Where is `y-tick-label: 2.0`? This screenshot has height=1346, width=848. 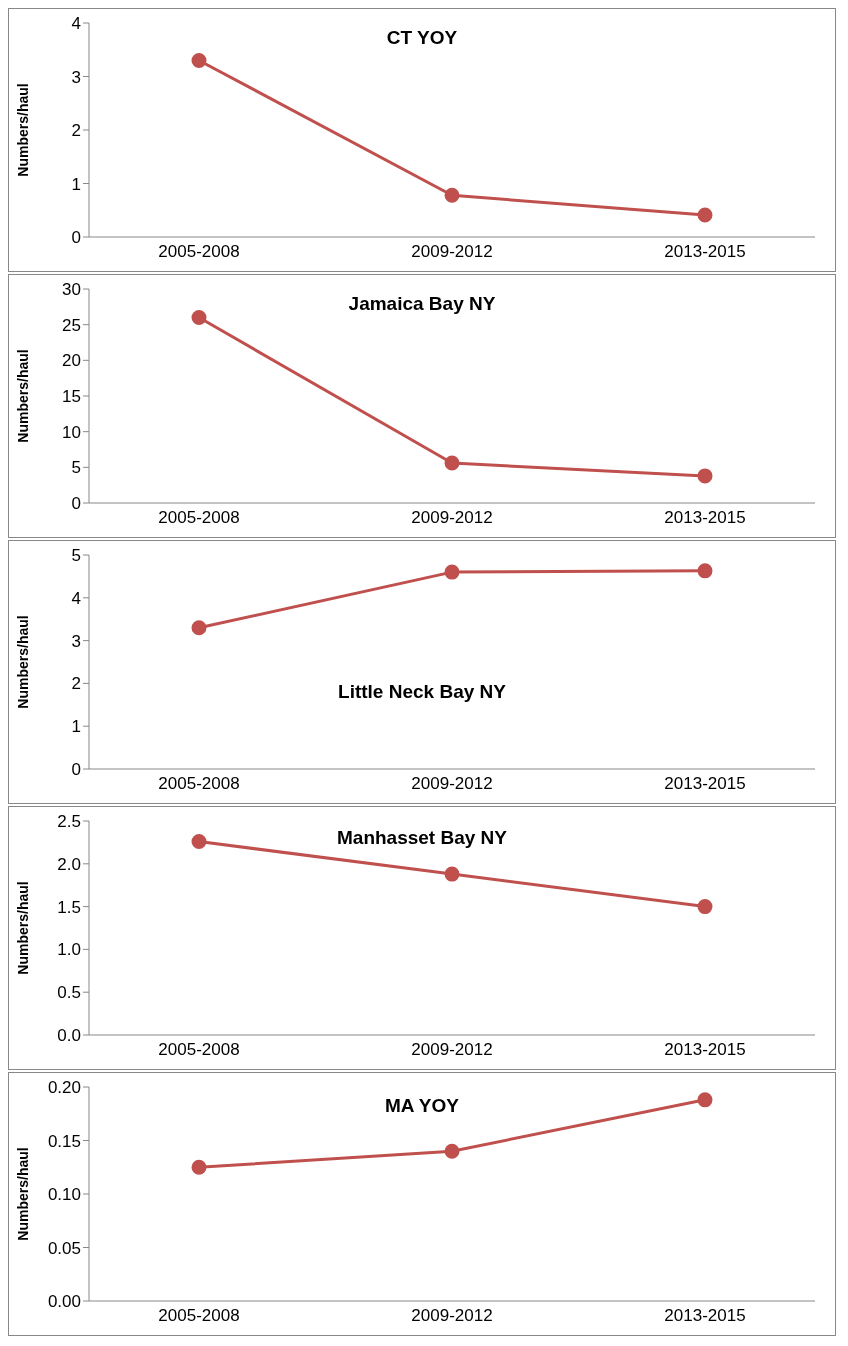
y-tick-label: 2.0 is located at coordinates (69, 864).